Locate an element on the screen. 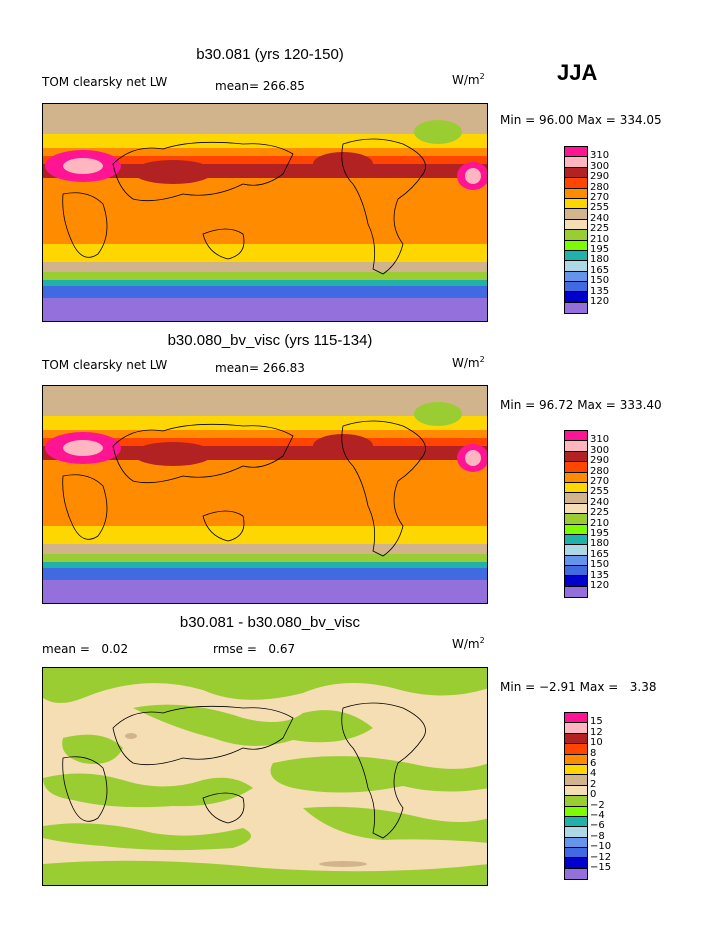  colorbar-level-label: 195 is located at coordinates (600, 249).